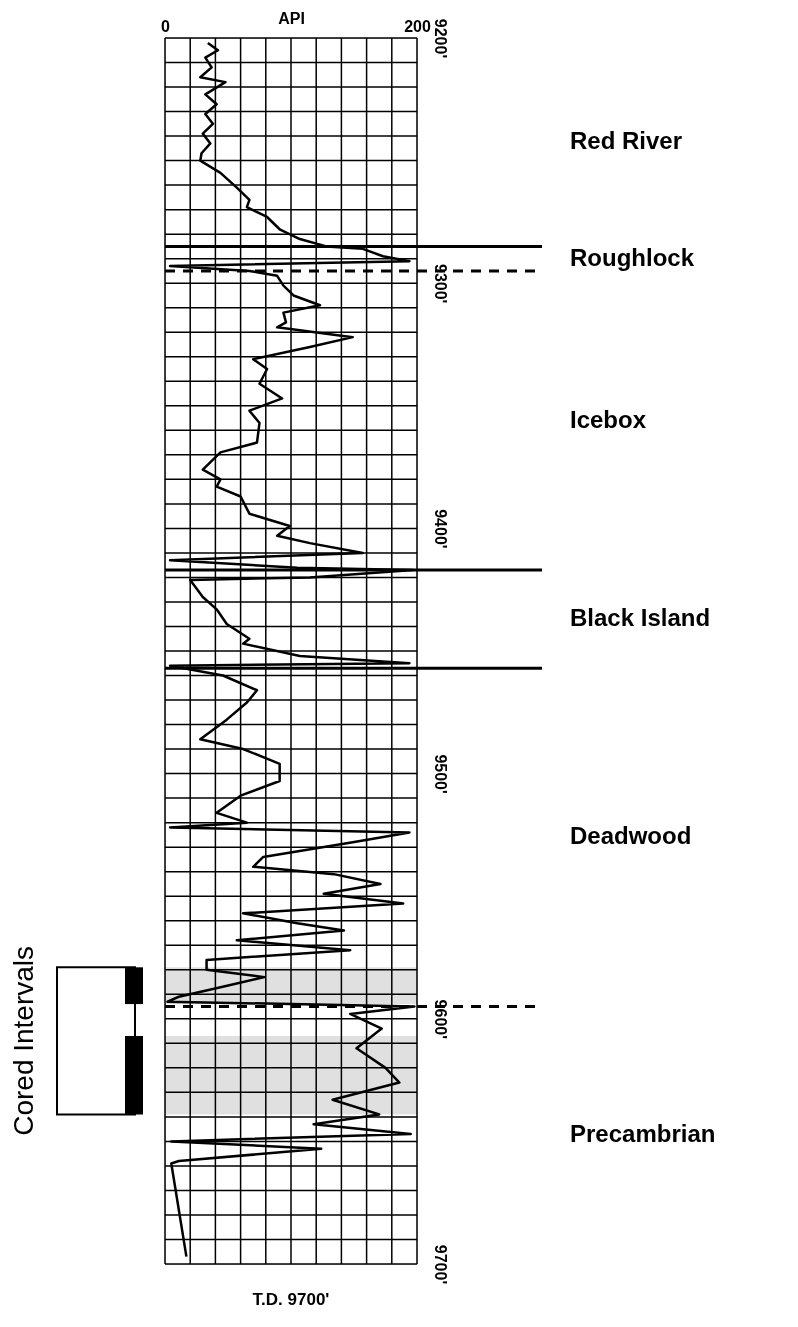 This screenshot has width=798, height=1327. I want to click on x-tick-label: 200, so click(417, 26).